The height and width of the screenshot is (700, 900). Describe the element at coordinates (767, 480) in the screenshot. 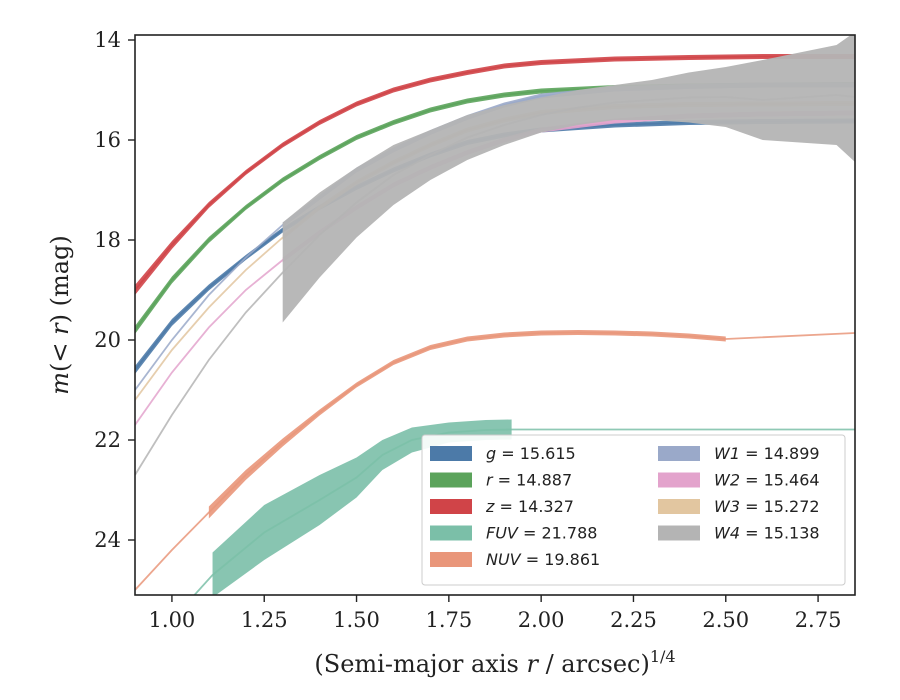

I see `legend-label: W2 = 15.464` at that location.